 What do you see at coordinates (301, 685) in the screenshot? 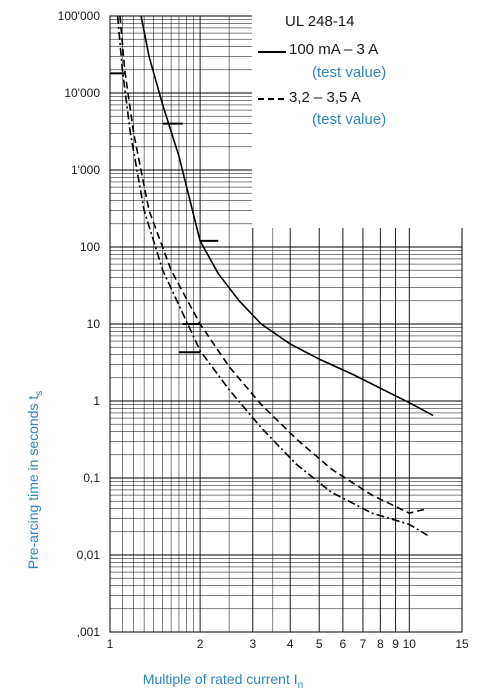
I see `x-axis-title-sub: n` at bounding box center [301, 685].